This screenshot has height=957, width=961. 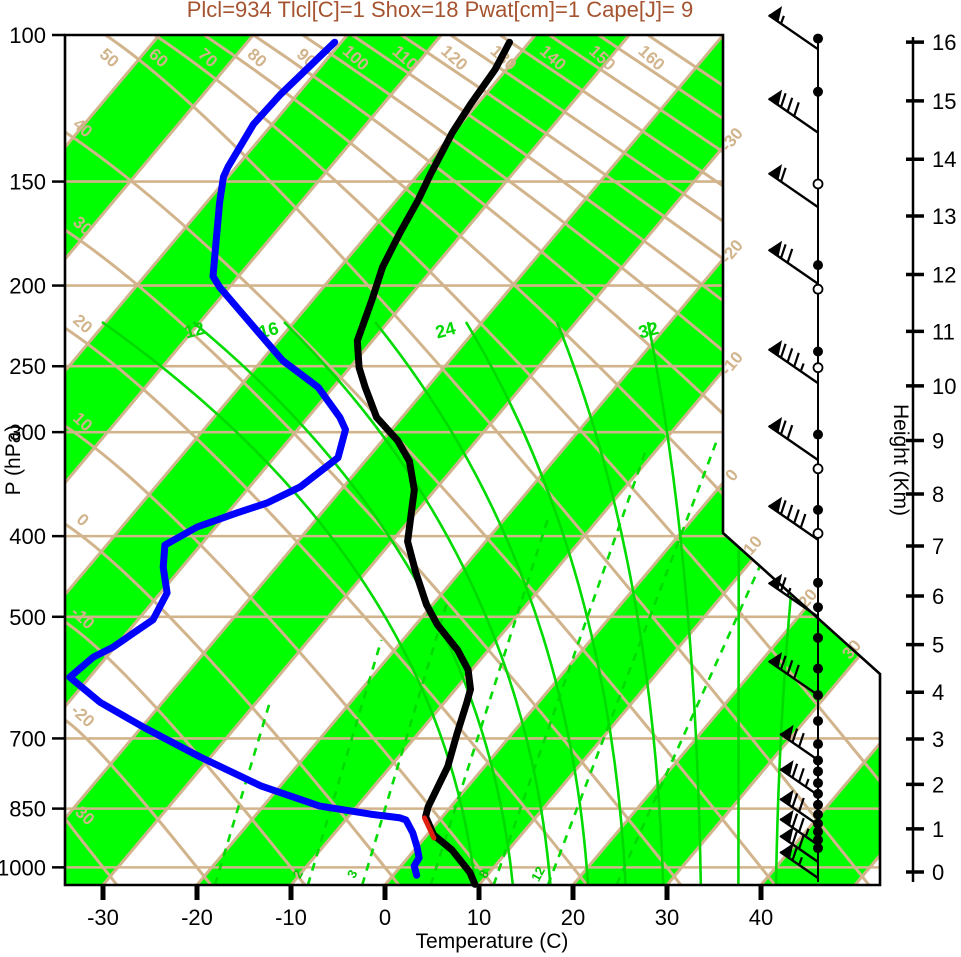 What do you see at coordinates (83, 520) in the screenshot?
I see `dry-adiabat-label: 0` at bounding box center [83, 520].